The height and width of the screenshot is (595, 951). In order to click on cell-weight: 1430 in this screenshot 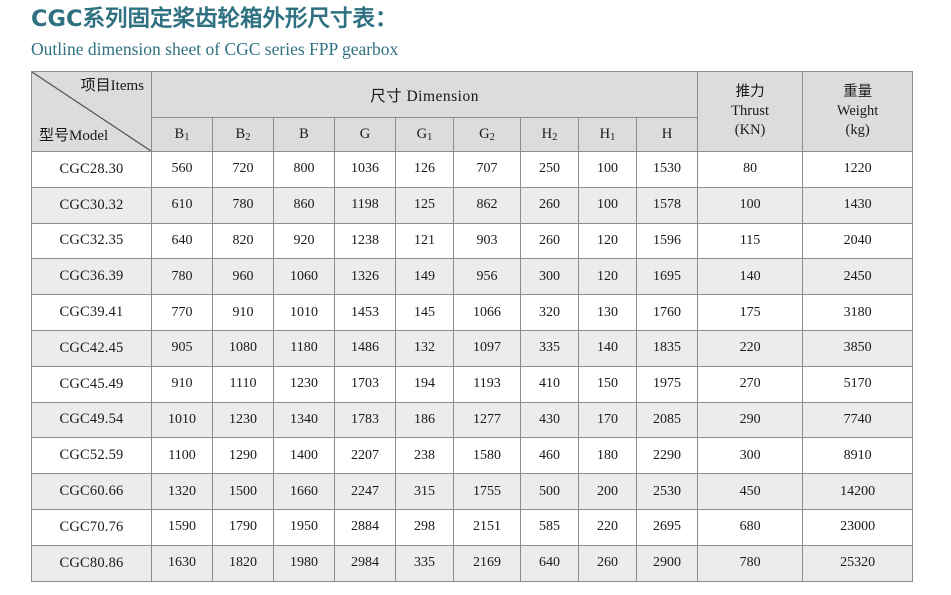, I will do `click(858, 205)`.